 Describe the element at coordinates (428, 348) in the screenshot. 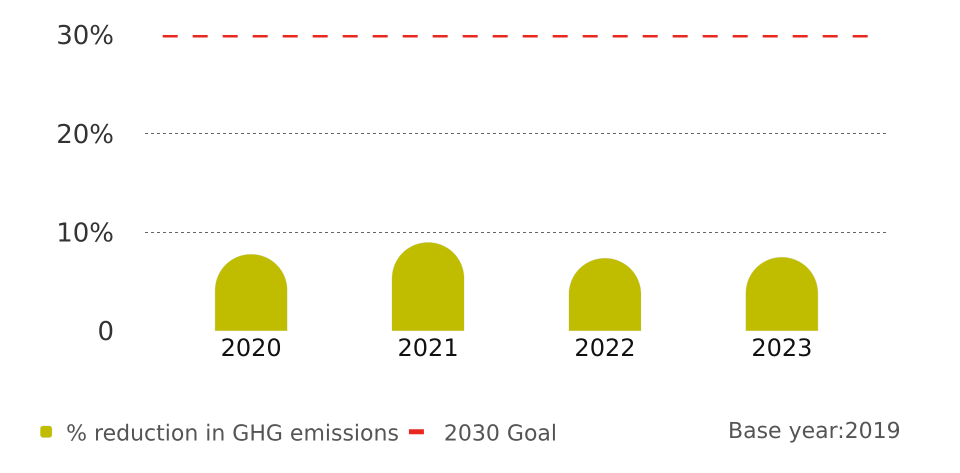

I see `x-tick-label: 2021` at that location.